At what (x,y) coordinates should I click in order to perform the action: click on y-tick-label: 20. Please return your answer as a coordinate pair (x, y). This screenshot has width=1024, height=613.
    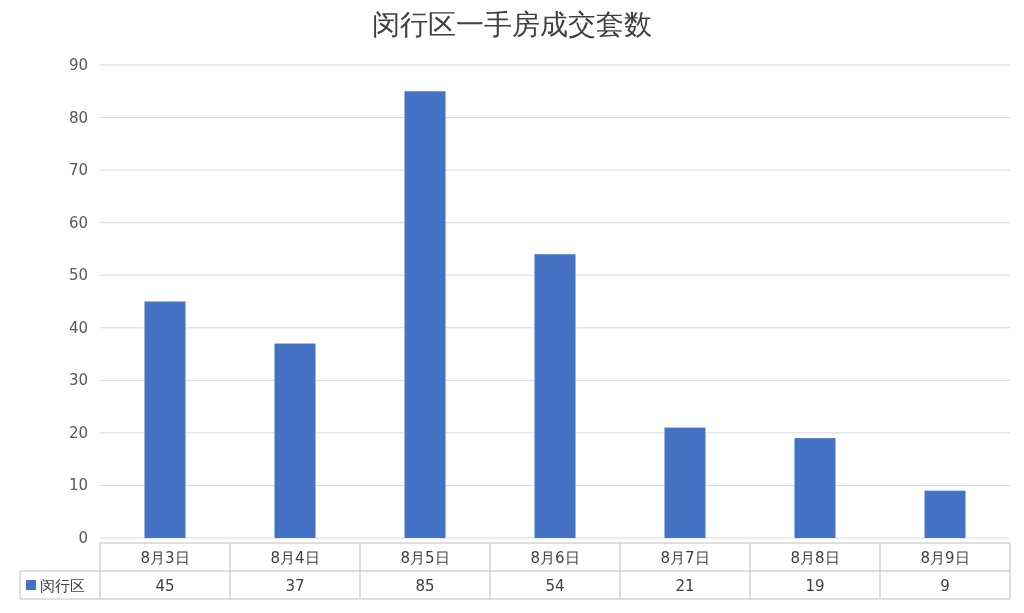
    Looking at the image, I should click on (78, 432).